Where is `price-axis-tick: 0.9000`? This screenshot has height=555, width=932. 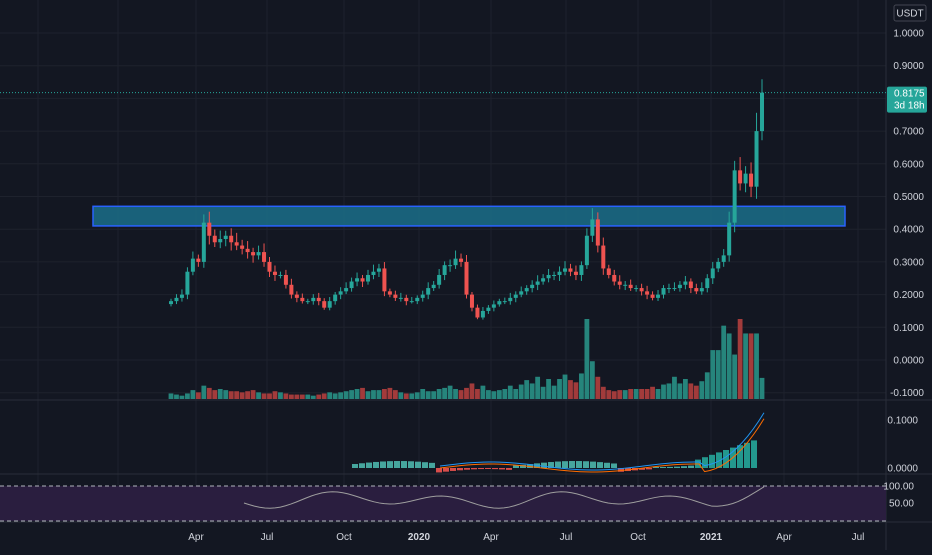
price-axis-tick: 0.9000 is located at coordinates (908, 66).